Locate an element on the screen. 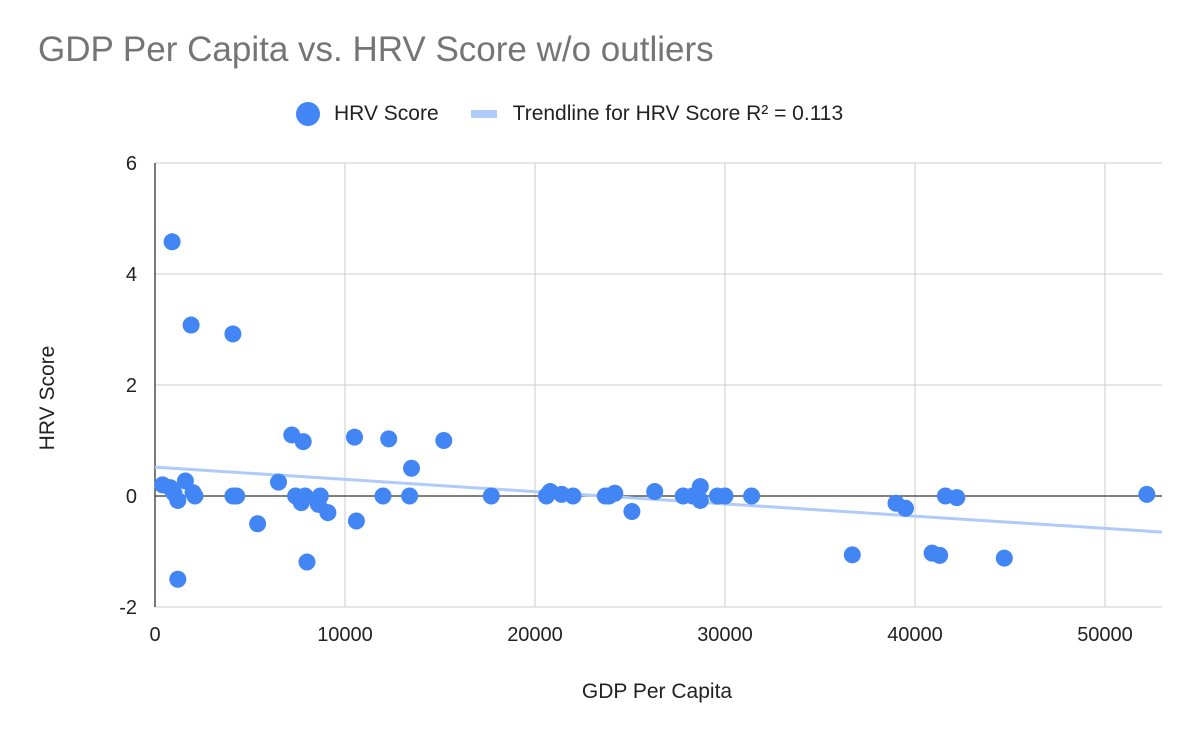  x-tick-label: 50000 is located at coordinates (1105, 635).